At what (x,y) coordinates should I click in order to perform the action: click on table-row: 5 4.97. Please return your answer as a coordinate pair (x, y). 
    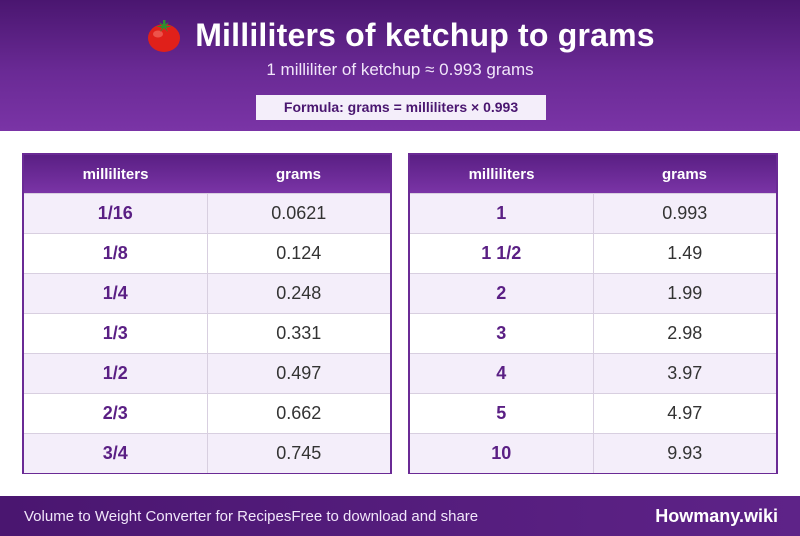
    Looking at the image, I should click on (593, 413).